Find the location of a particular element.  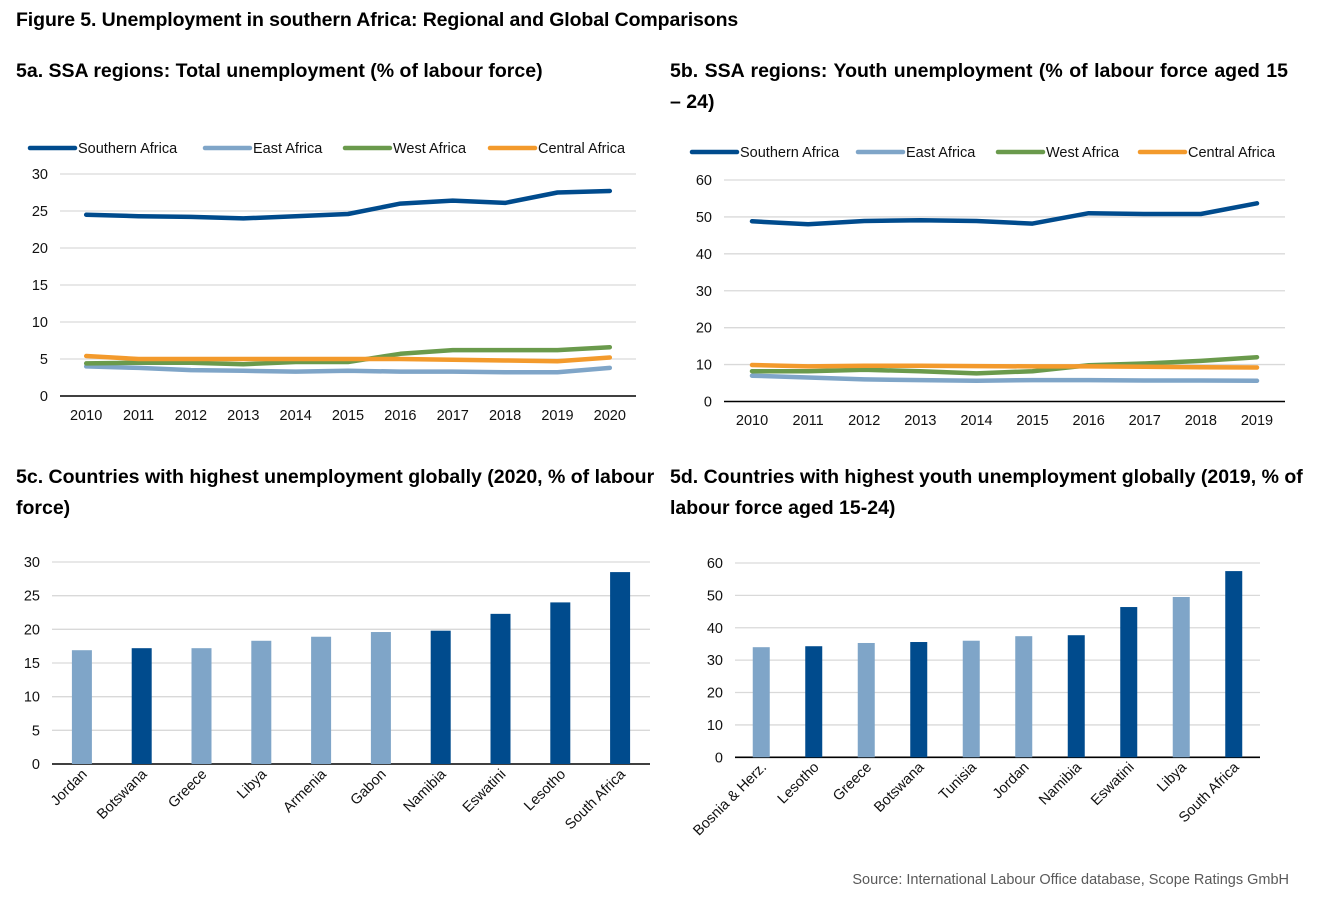

x-tick-label: 2010 is located at coordinates (752, 421).